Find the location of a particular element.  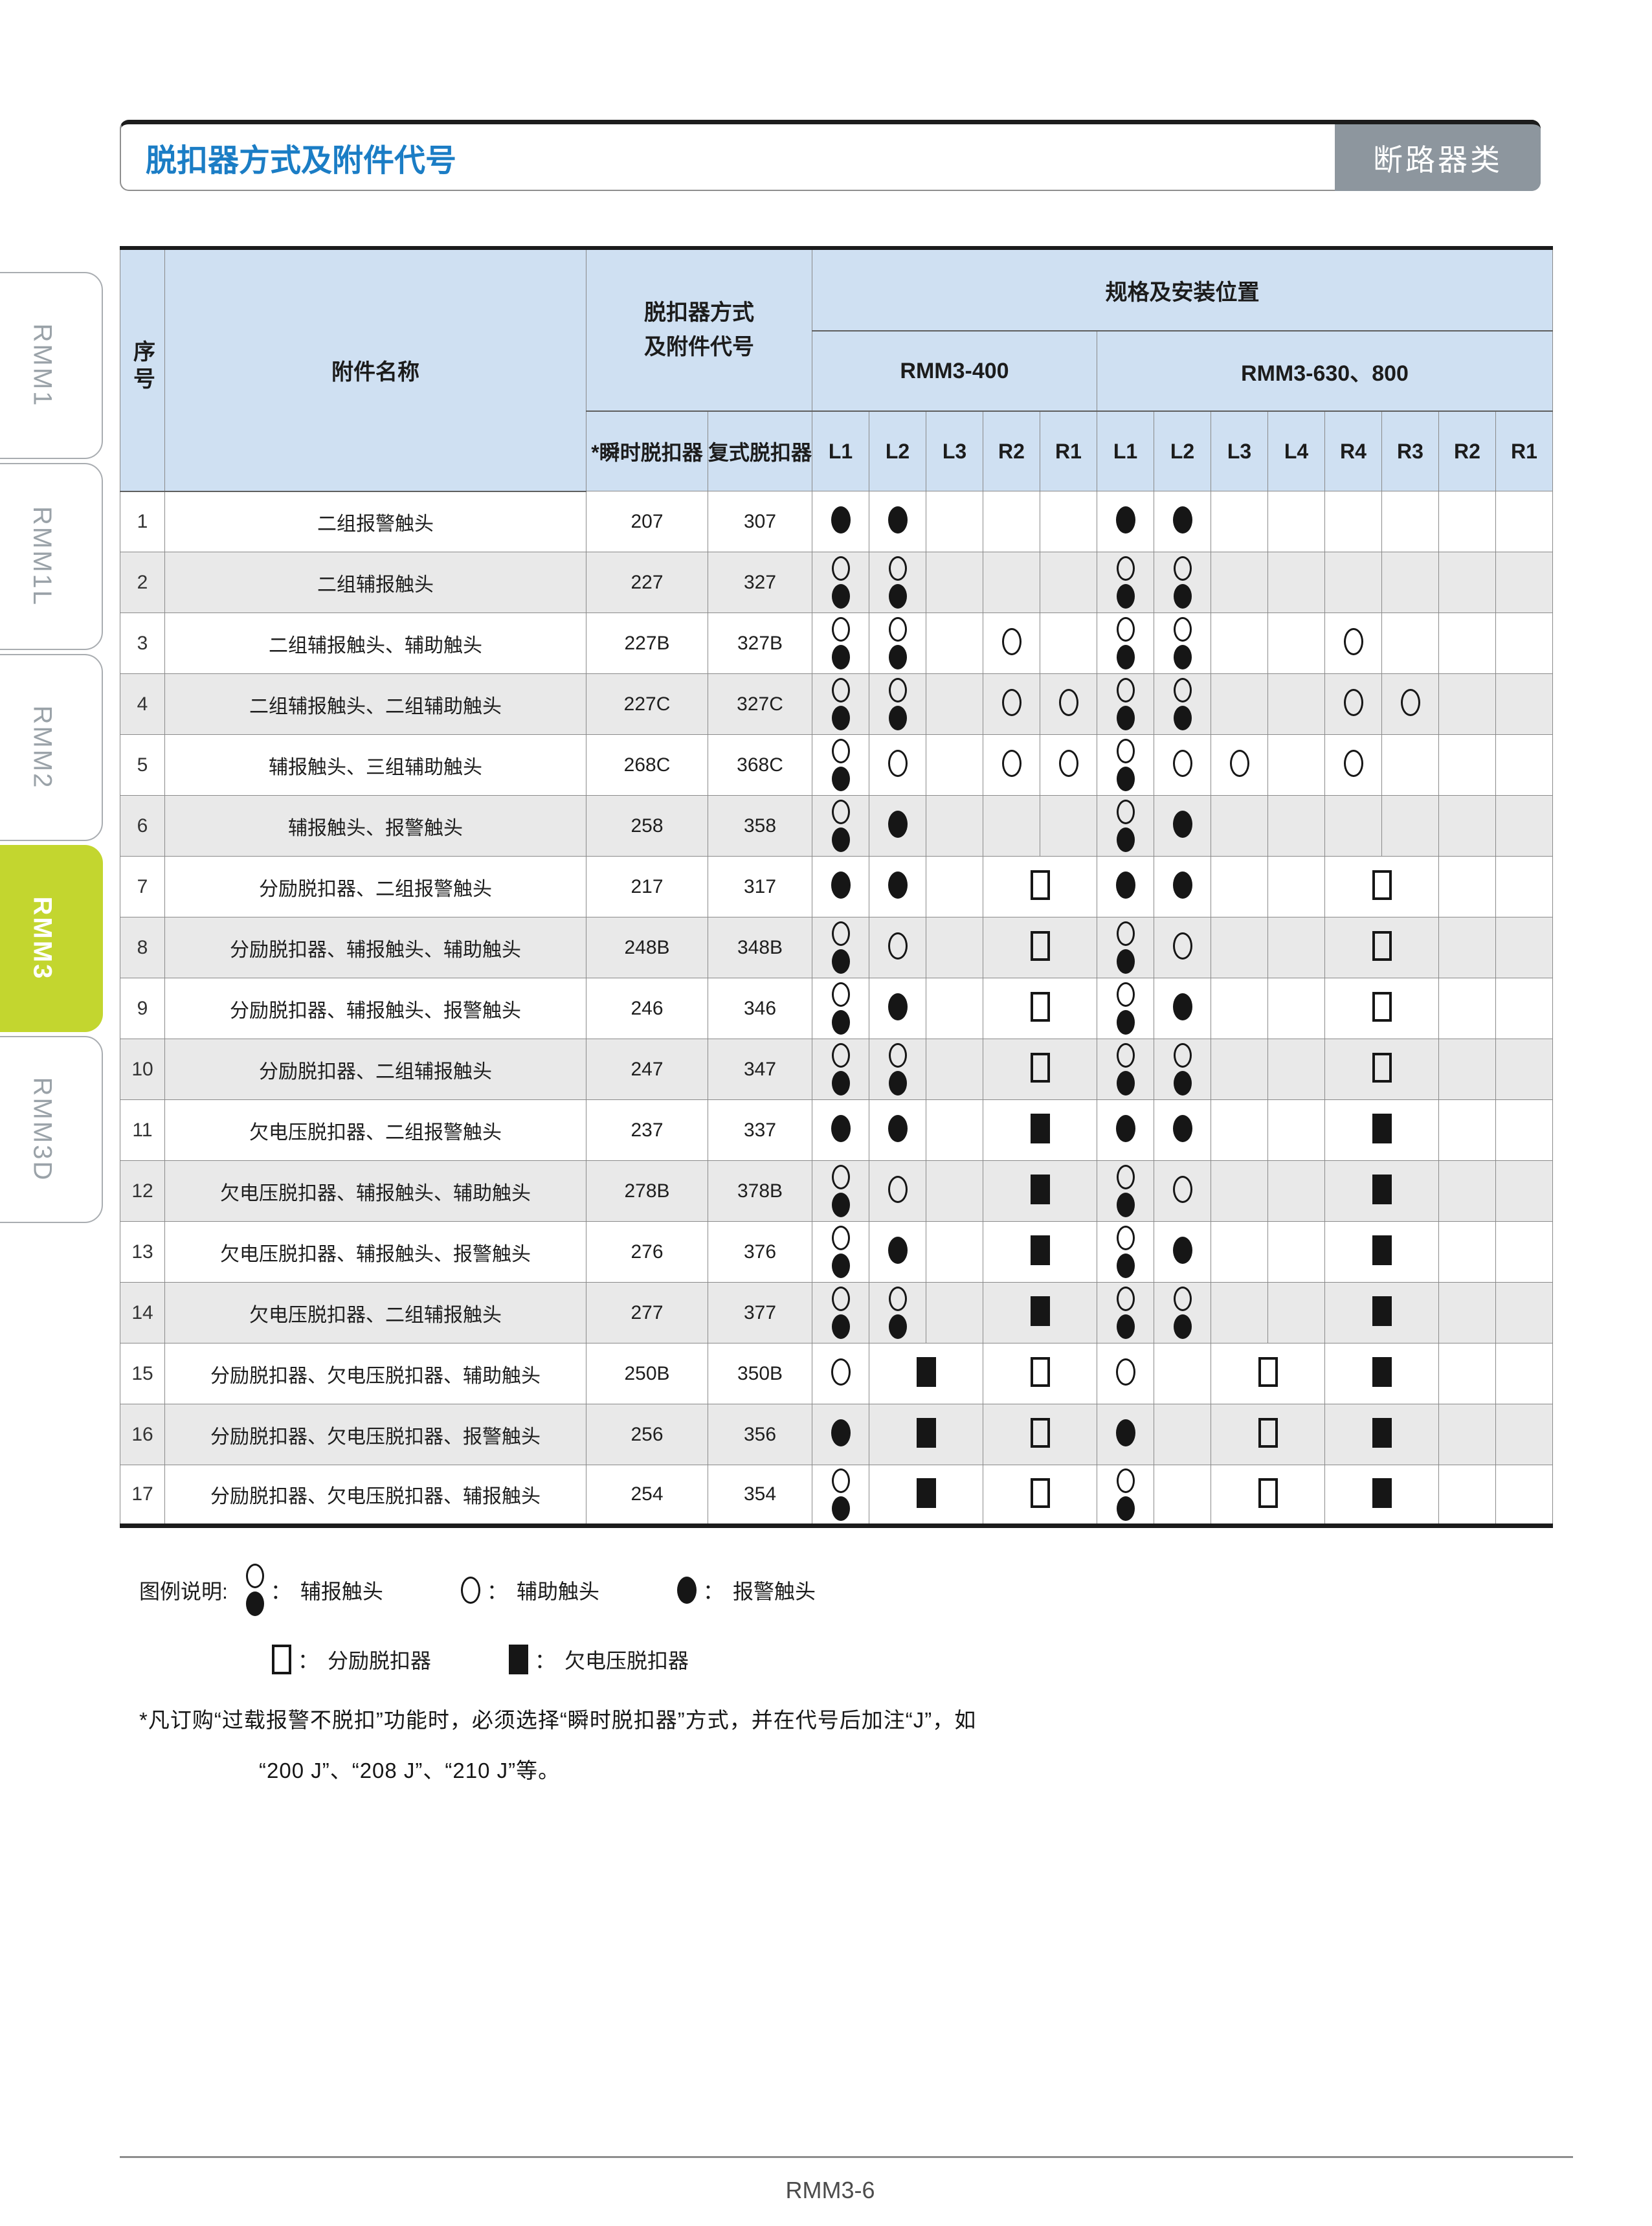

accessory-name: 欠电压脱扣器、辅报触头、报警触头 is located at coordinates (375, 1252).